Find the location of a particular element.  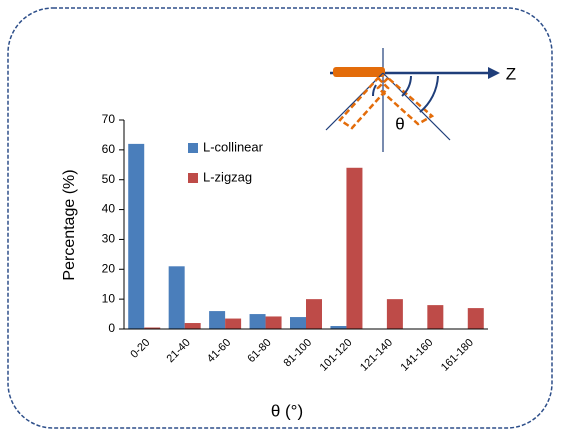

y-tick-label: 10 is located at coordinates (109, 298).